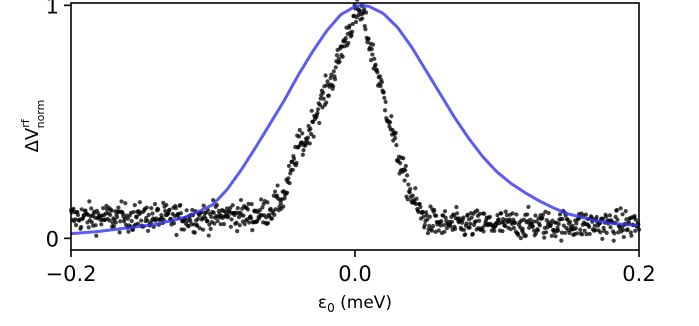 The width and height of the screenshot is (699, 326). Describe the element at coordinates (331, 308) in the screenshot. I see `x-axis-label-subscript: 0` at that location.